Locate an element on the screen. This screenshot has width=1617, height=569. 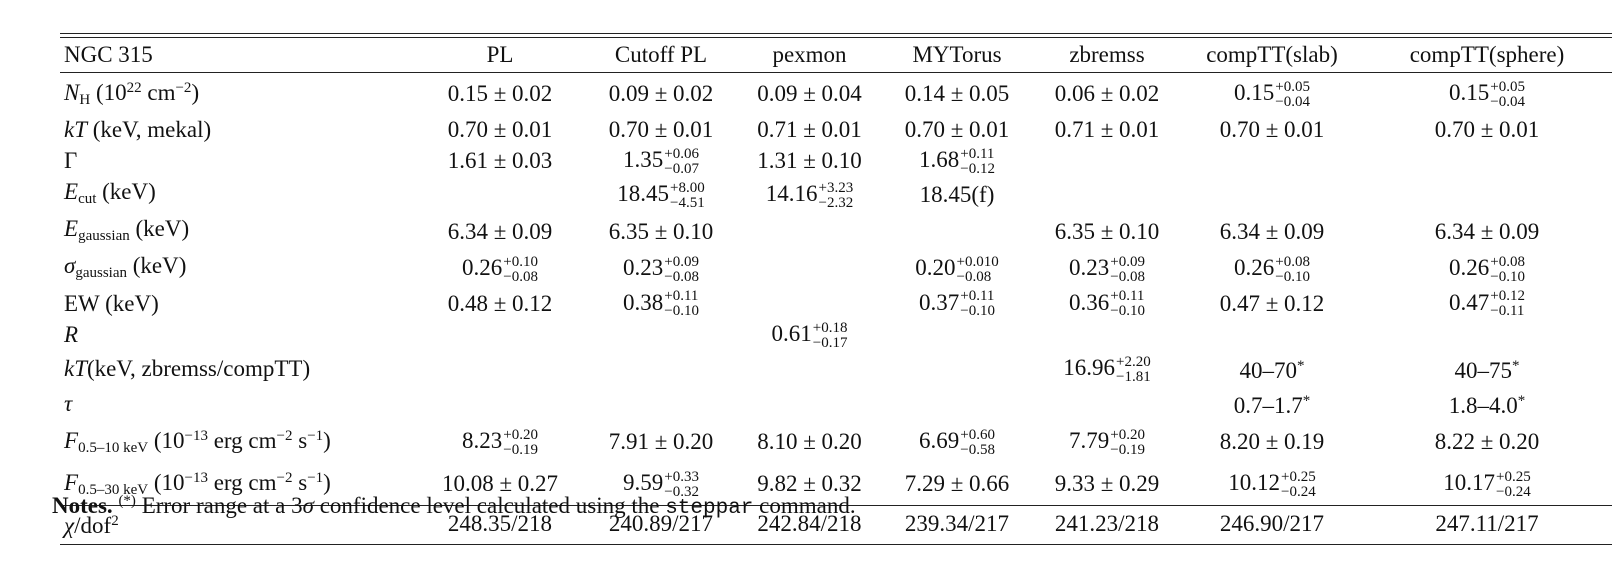
table-cell: 0.23 +0.09 −0.08 is located at coordinates (661, 269).